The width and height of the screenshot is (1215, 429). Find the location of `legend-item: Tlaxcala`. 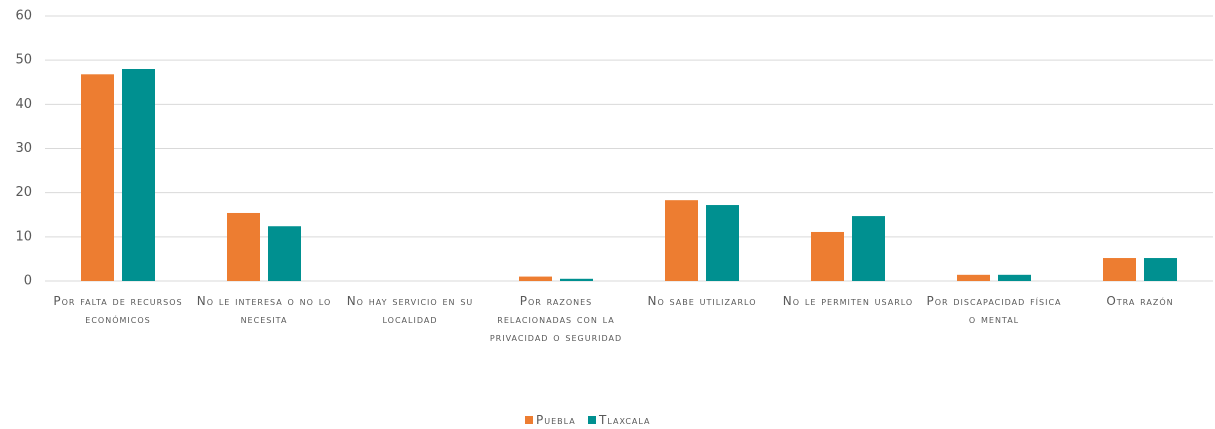

legend-item: Tlaxcala is located at coordinates (619, 420).